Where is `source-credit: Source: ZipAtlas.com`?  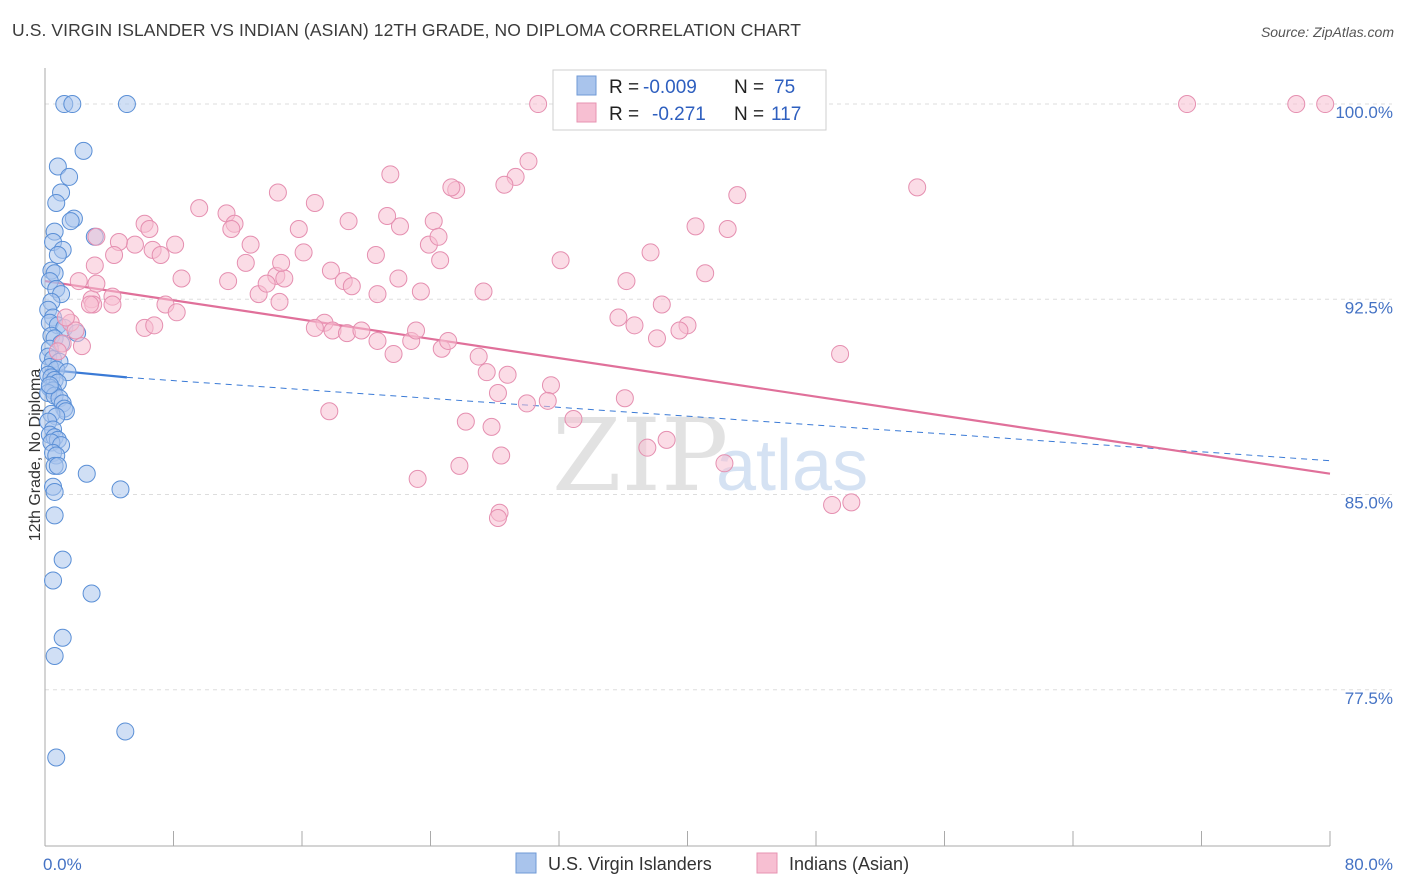 source-credit: Source: ZipAtlas.com is located at coordinates (1327, 32).